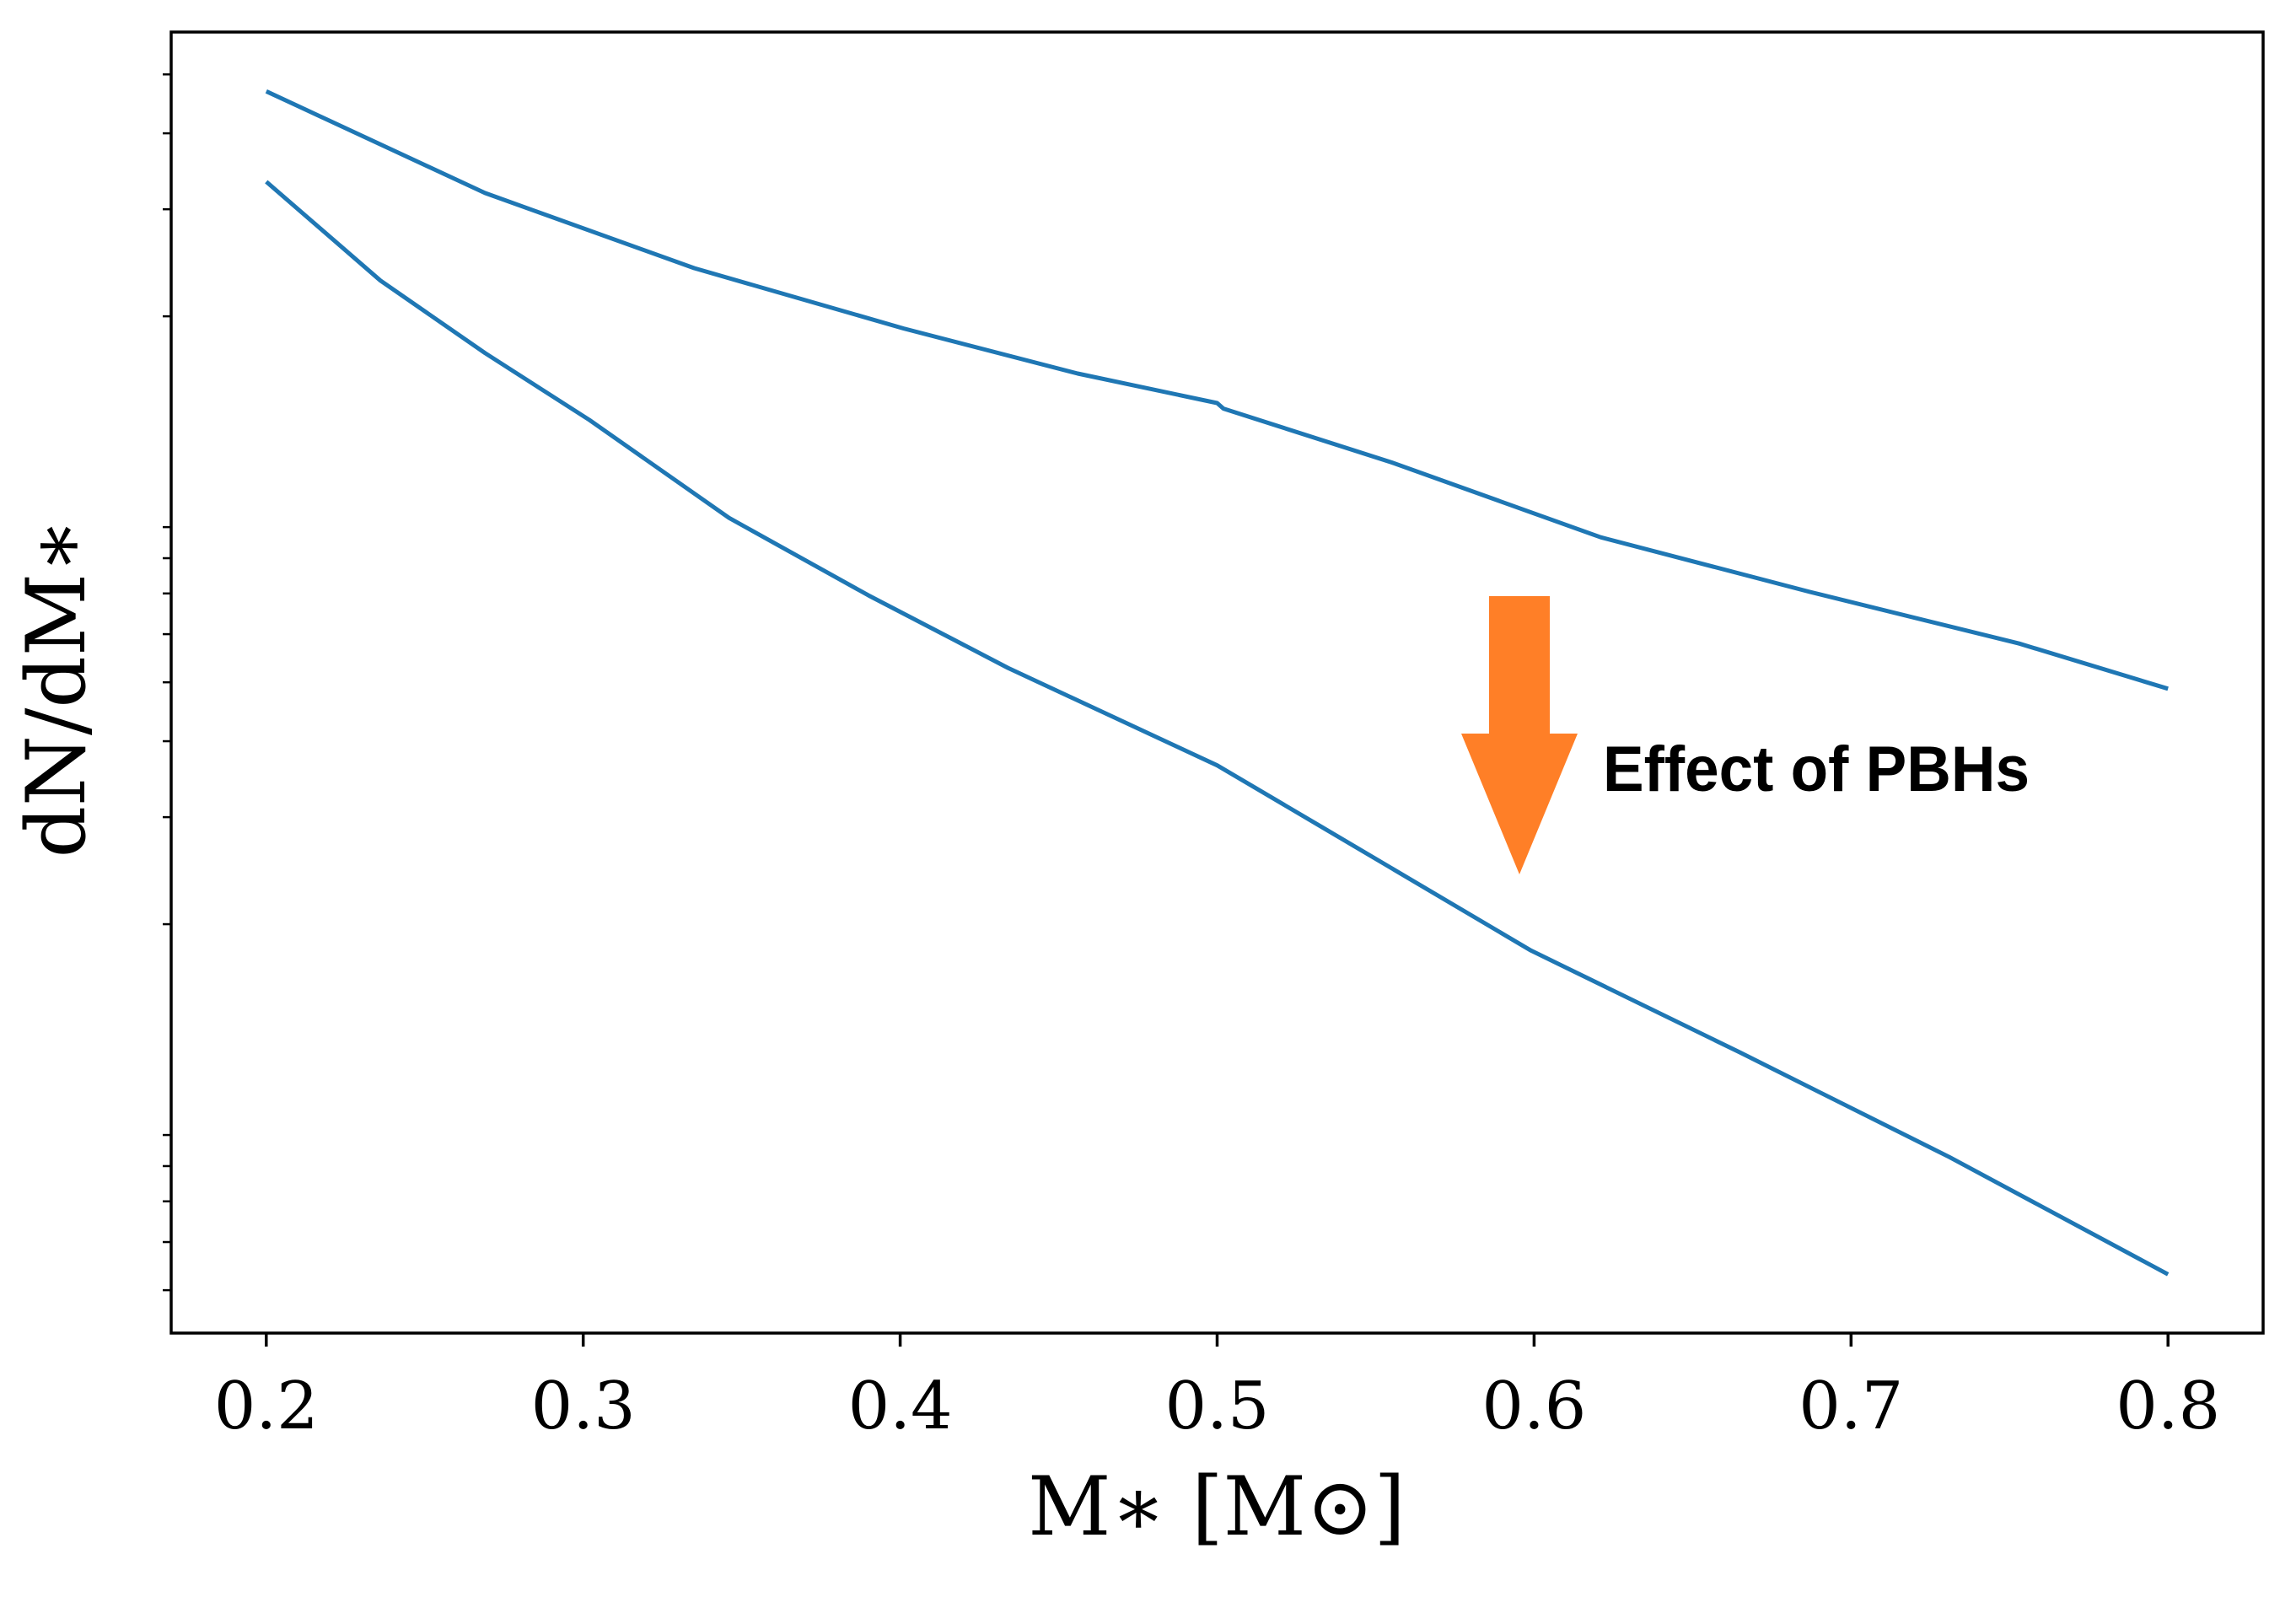 The image size is (2296, 1597). I want to click on annotation-text: Effect of PBHs, so click(1816, 769).